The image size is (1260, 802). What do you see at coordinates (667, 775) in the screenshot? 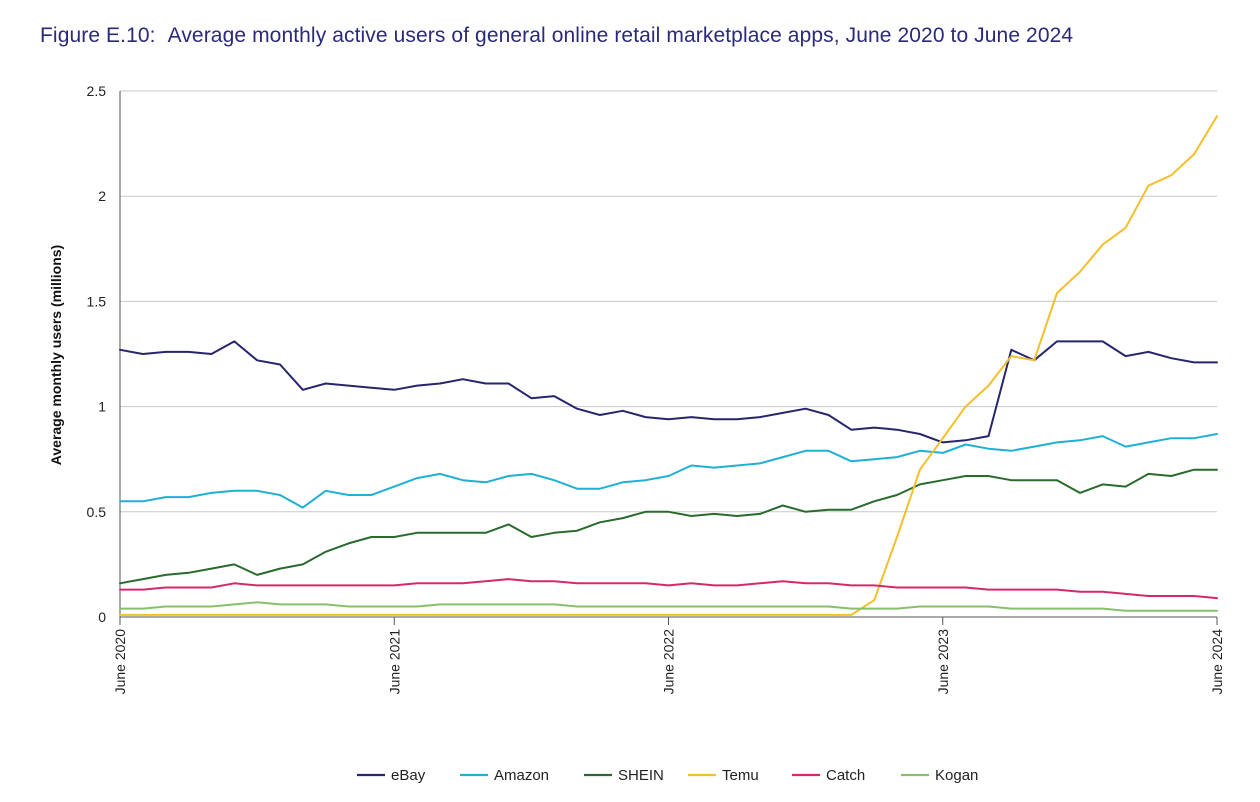
I see `legend: eBay Amazon SHEIN Temu Catch Kogan` at bounding box center [667, 775].